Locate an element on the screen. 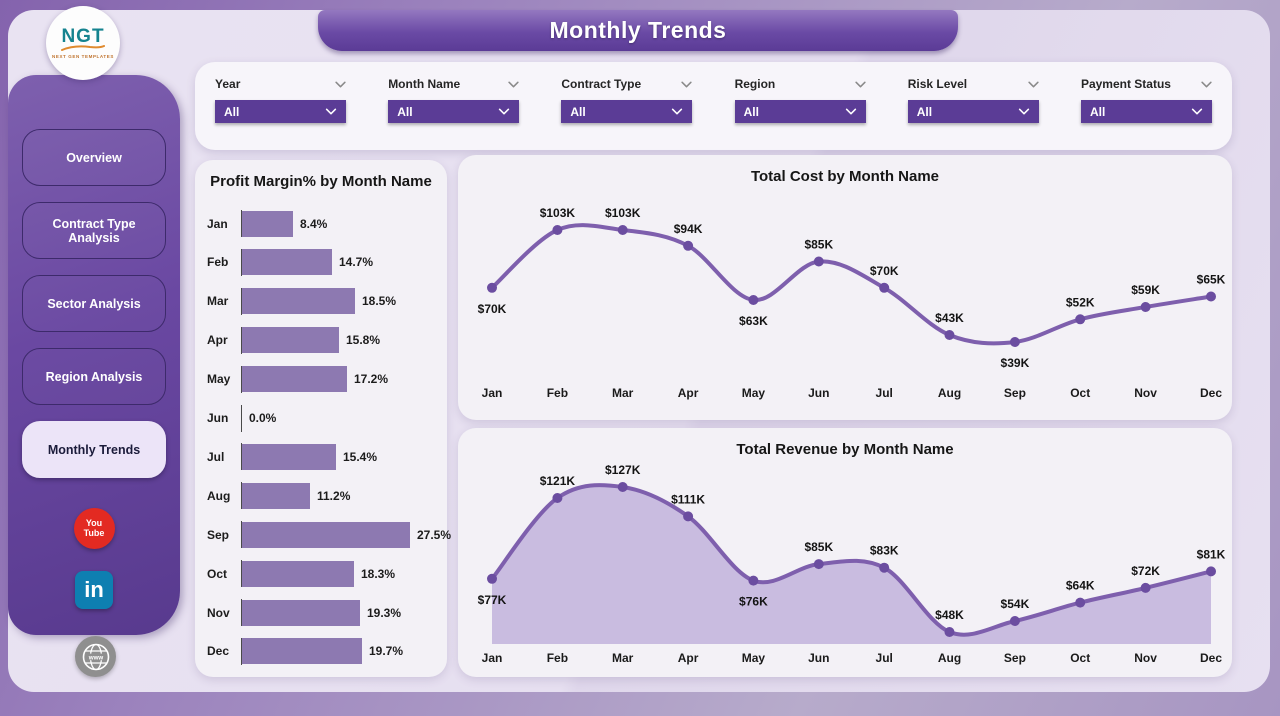 Image resolution: width=1280 pixels, height=716 pixels. filter-header: Year is located at coordinates (280, 84).